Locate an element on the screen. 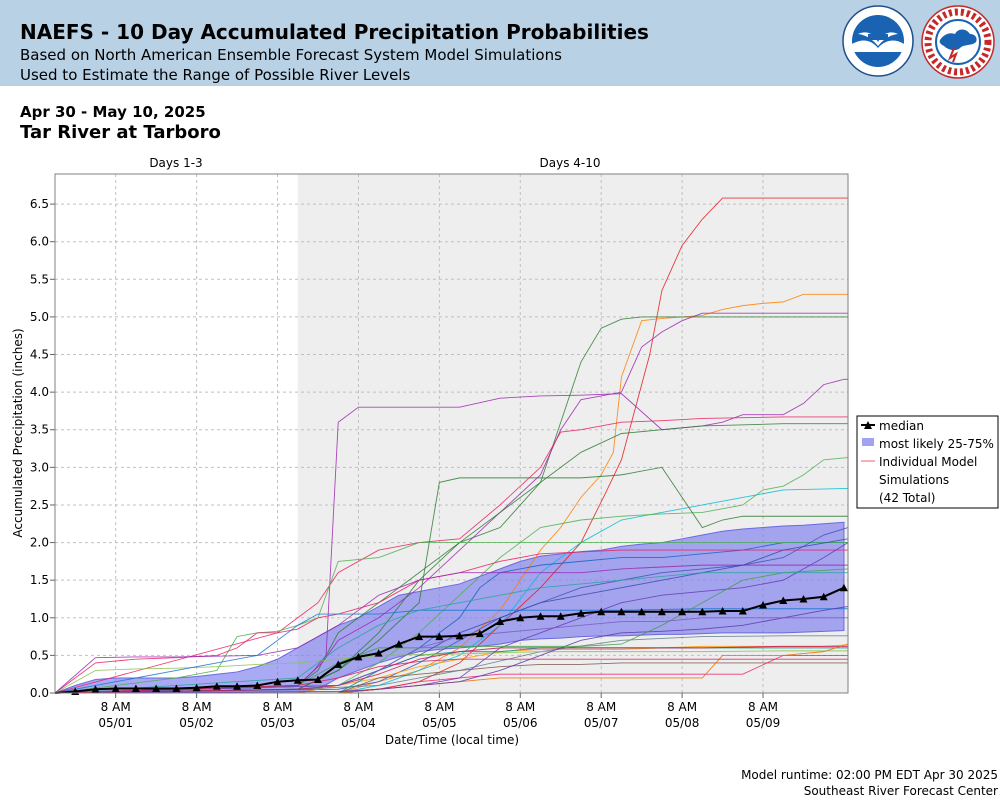  legend-member-label-2: Simulations is located at coordinates (914, 480).